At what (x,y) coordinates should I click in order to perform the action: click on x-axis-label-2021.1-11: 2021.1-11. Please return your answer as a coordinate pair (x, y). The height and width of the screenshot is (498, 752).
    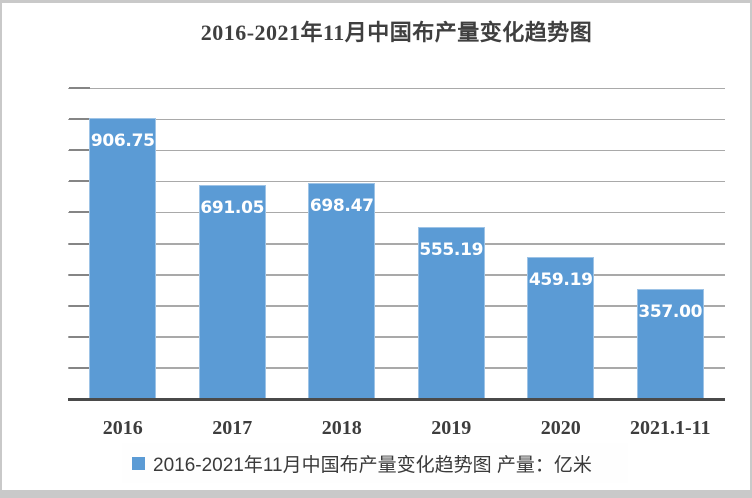
    Looking at the image, I should click on (670, 428).